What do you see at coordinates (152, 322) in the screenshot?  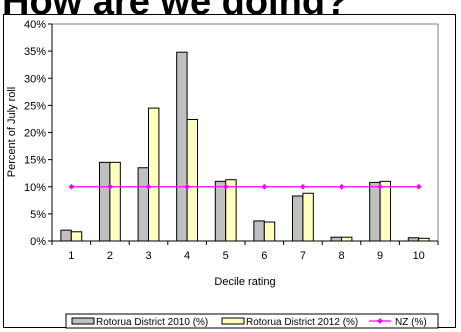 I see `legend-label: Rotorua District 2010 (%)` at bounding box center [152, 322].